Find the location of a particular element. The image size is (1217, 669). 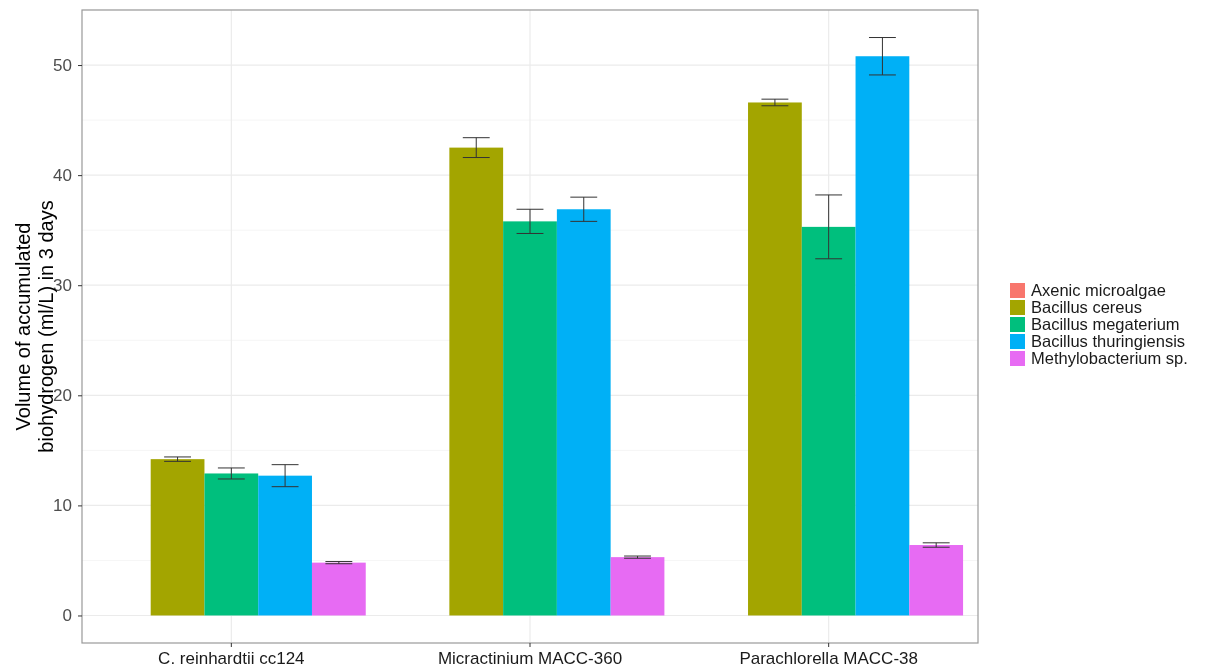

y-tick-label: 40 is located at coordinates (62, 176).